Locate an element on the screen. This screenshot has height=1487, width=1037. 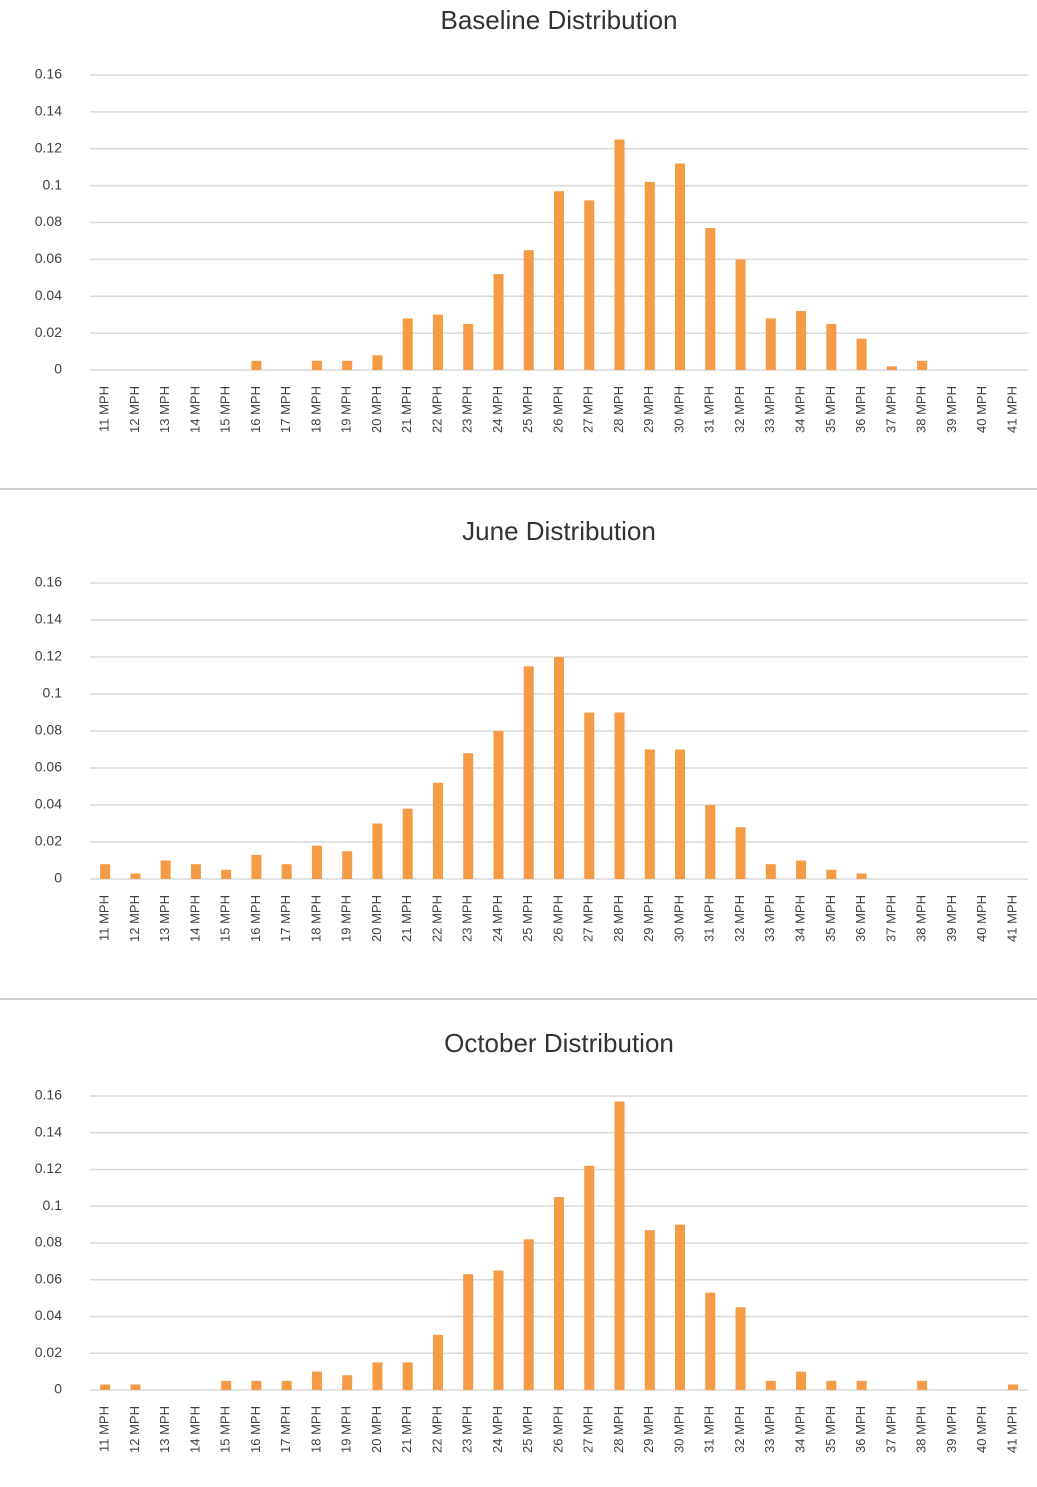
x-tick-label: 17 MPH is located at coordinates (285, 918).